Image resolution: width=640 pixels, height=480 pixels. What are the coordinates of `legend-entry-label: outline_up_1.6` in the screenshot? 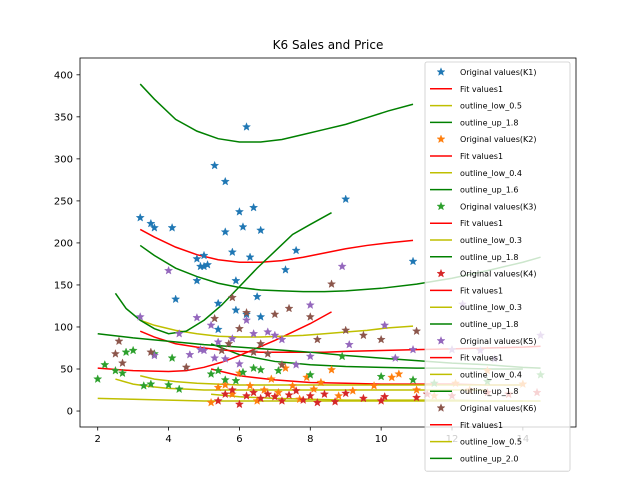 It's located at (489, 190).